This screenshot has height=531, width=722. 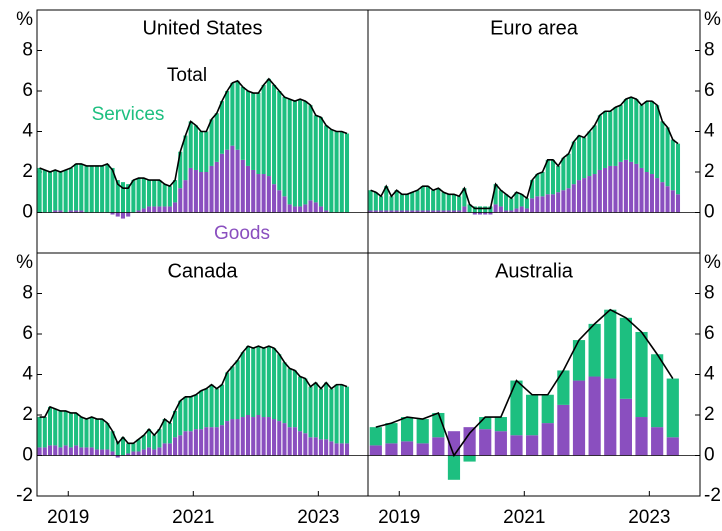 What do you see at coordinates (709, 90) in the screenshot?
I see `y-tick-label: 6` at bounding box center [709, 90].